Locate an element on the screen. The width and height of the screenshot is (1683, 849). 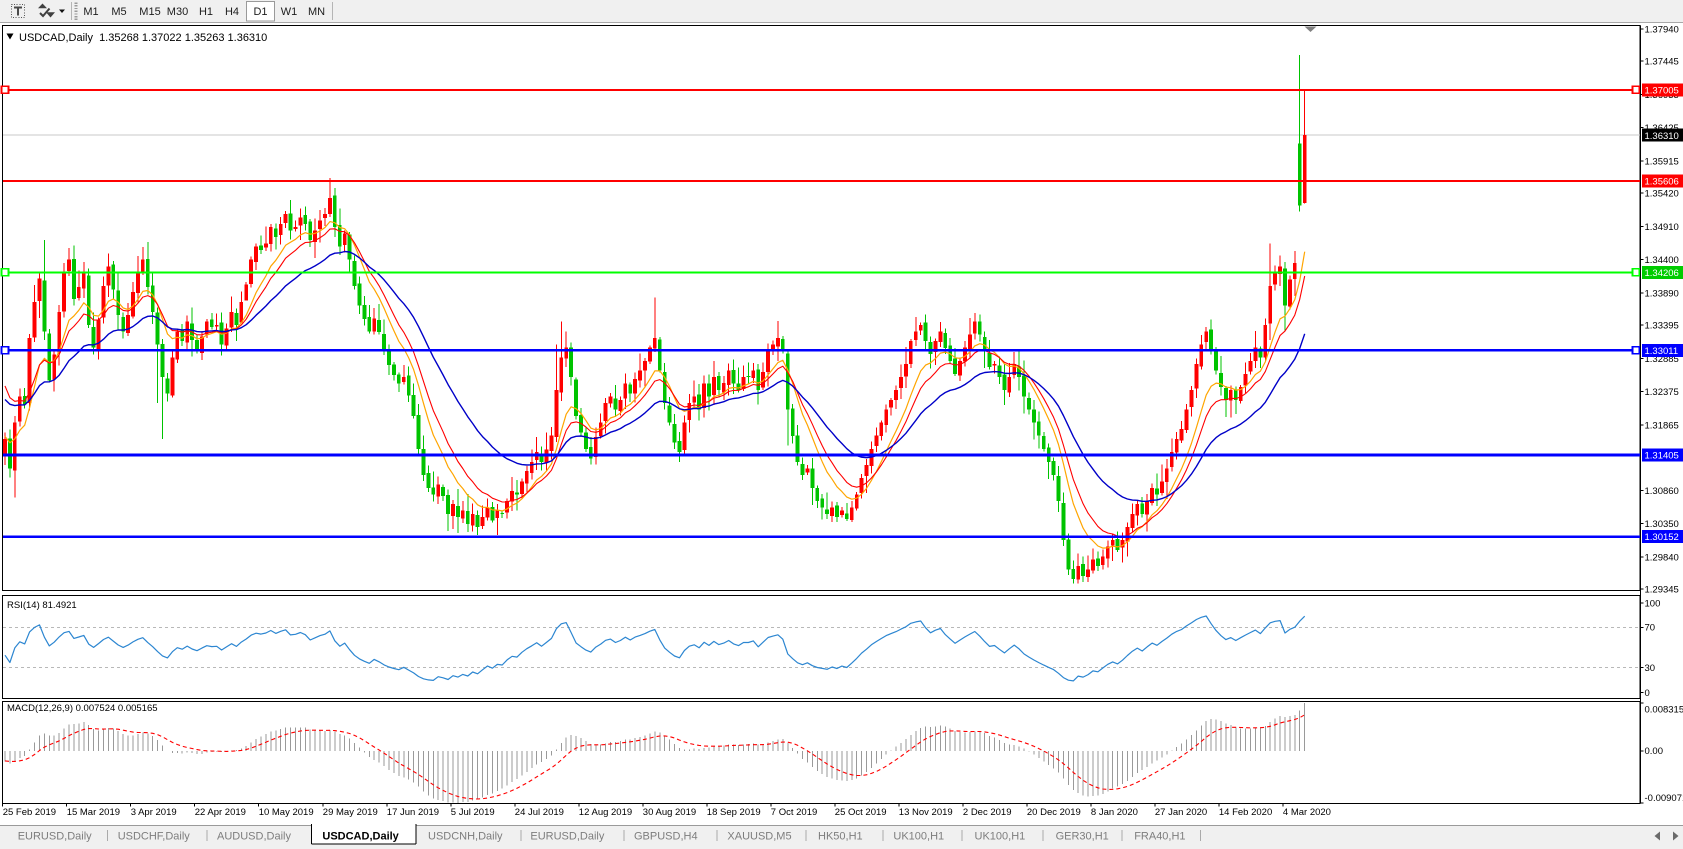
svg-text: USDCHF,Daily is located at coordinates (154, 837).